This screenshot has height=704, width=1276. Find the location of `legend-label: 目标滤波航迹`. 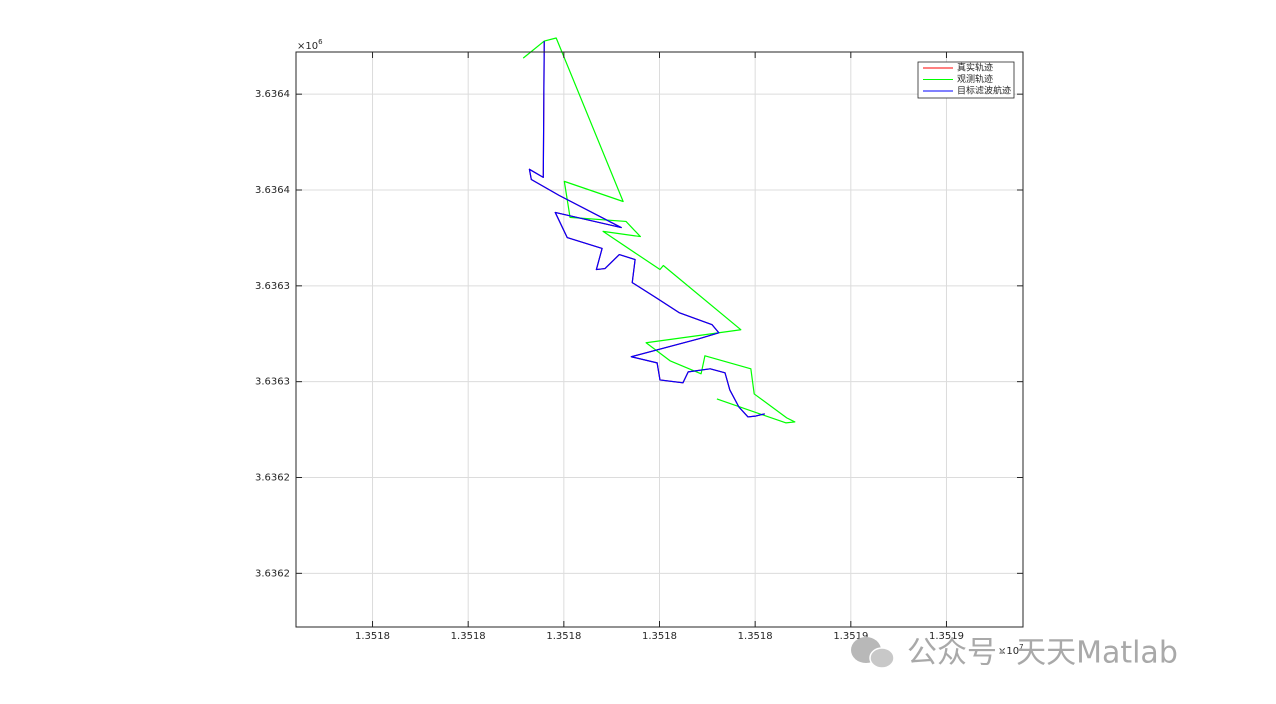

legend-label: 目标滤波航迹 is located at coordinates (984, 91).